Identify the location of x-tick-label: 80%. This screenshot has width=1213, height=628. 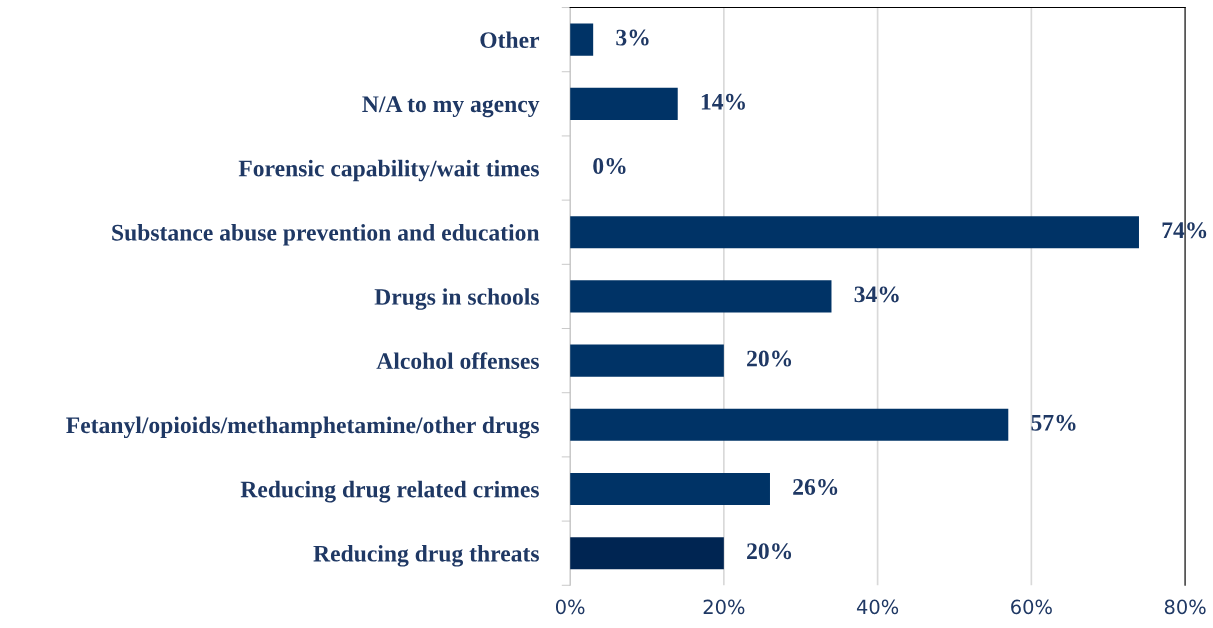
(1185, 607).